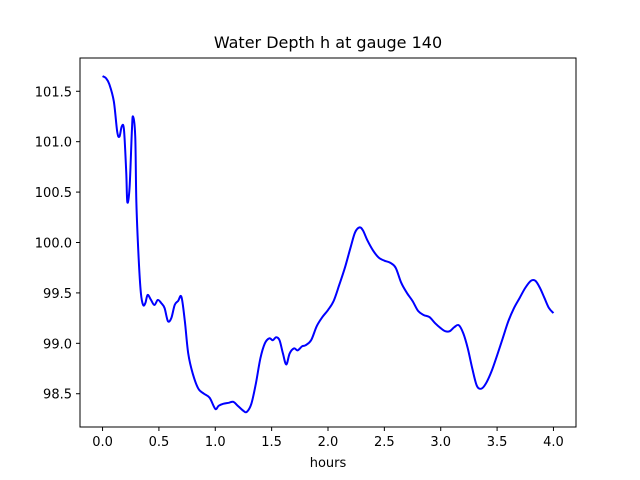 The height and width of the screenshot is (480, 640). What do you see at coordinates (328, 442) in the screenshot?
I see `x-tick-label: 2.0` at bounding box center [328, 442].